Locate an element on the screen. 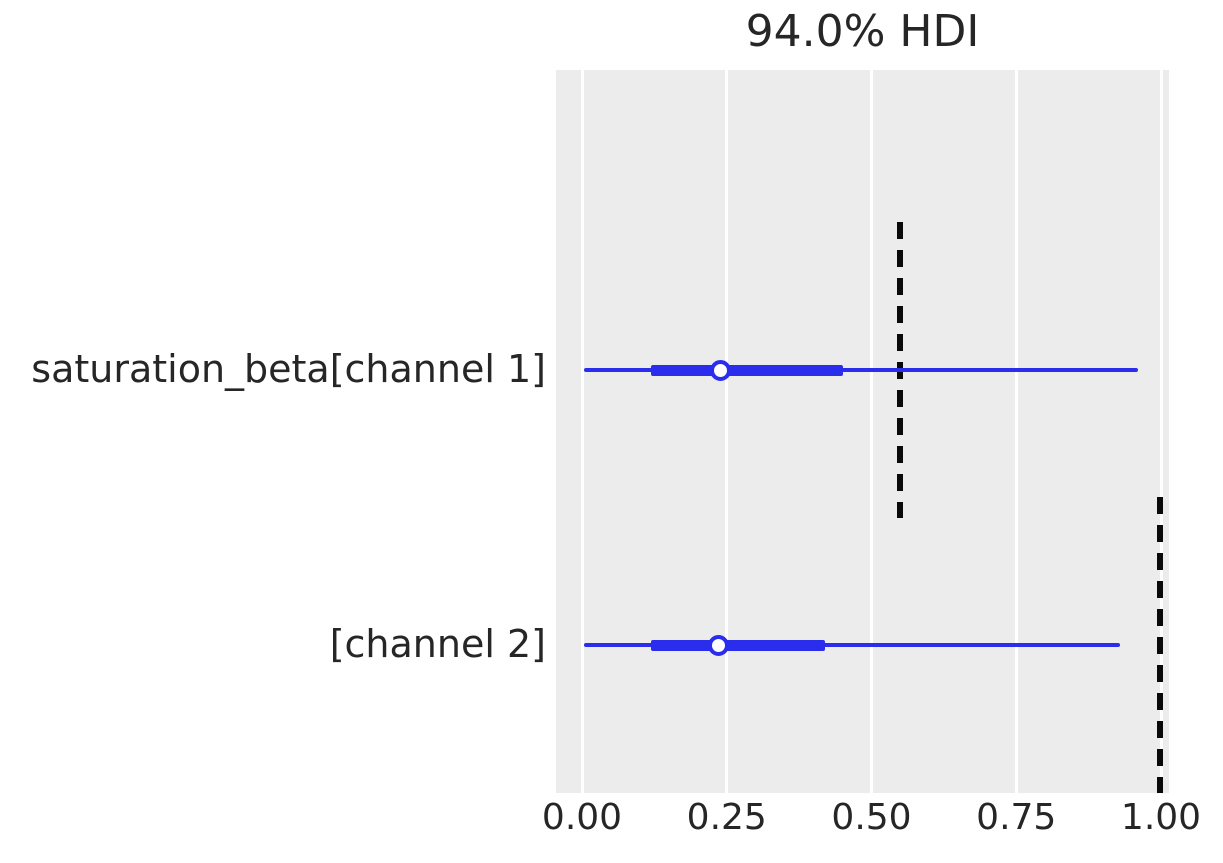 This screenshot has width=1223, height=863. x-tick-label: 1.00 is located at coordinates (1161, 817).